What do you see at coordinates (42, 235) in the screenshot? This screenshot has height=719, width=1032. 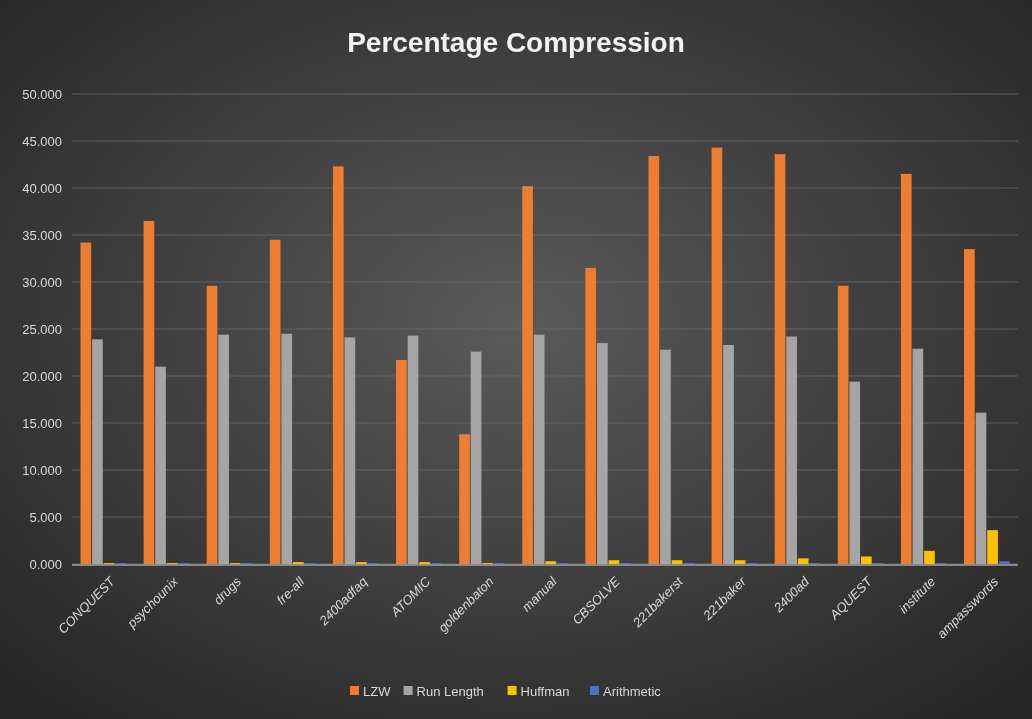 I see `y-tick-label: 35.000` at bounding box center [42, 235].